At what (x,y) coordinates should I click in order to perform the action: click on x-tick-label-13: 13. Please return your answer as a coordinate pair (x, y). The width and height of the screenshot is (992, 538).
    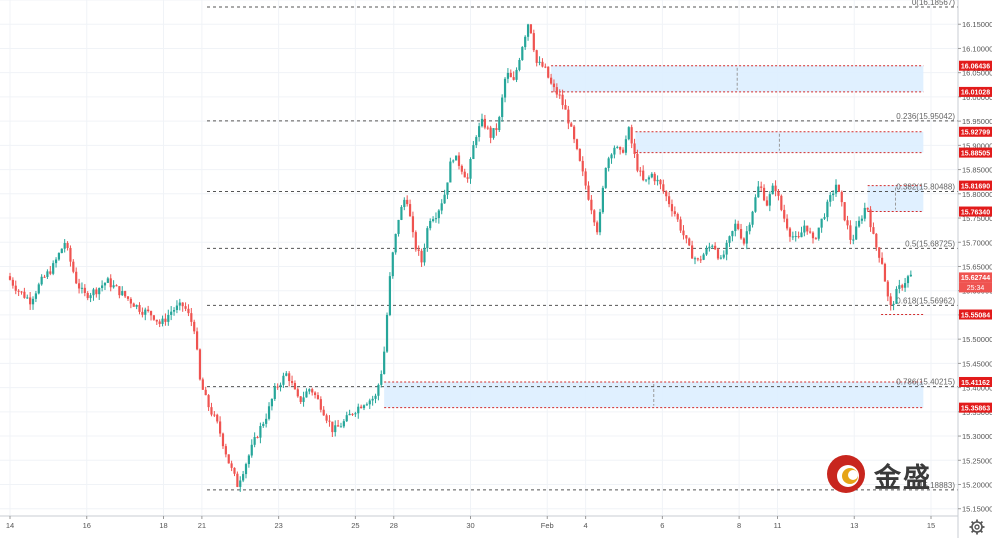
    Looking at the image, I should click on (854, 525).